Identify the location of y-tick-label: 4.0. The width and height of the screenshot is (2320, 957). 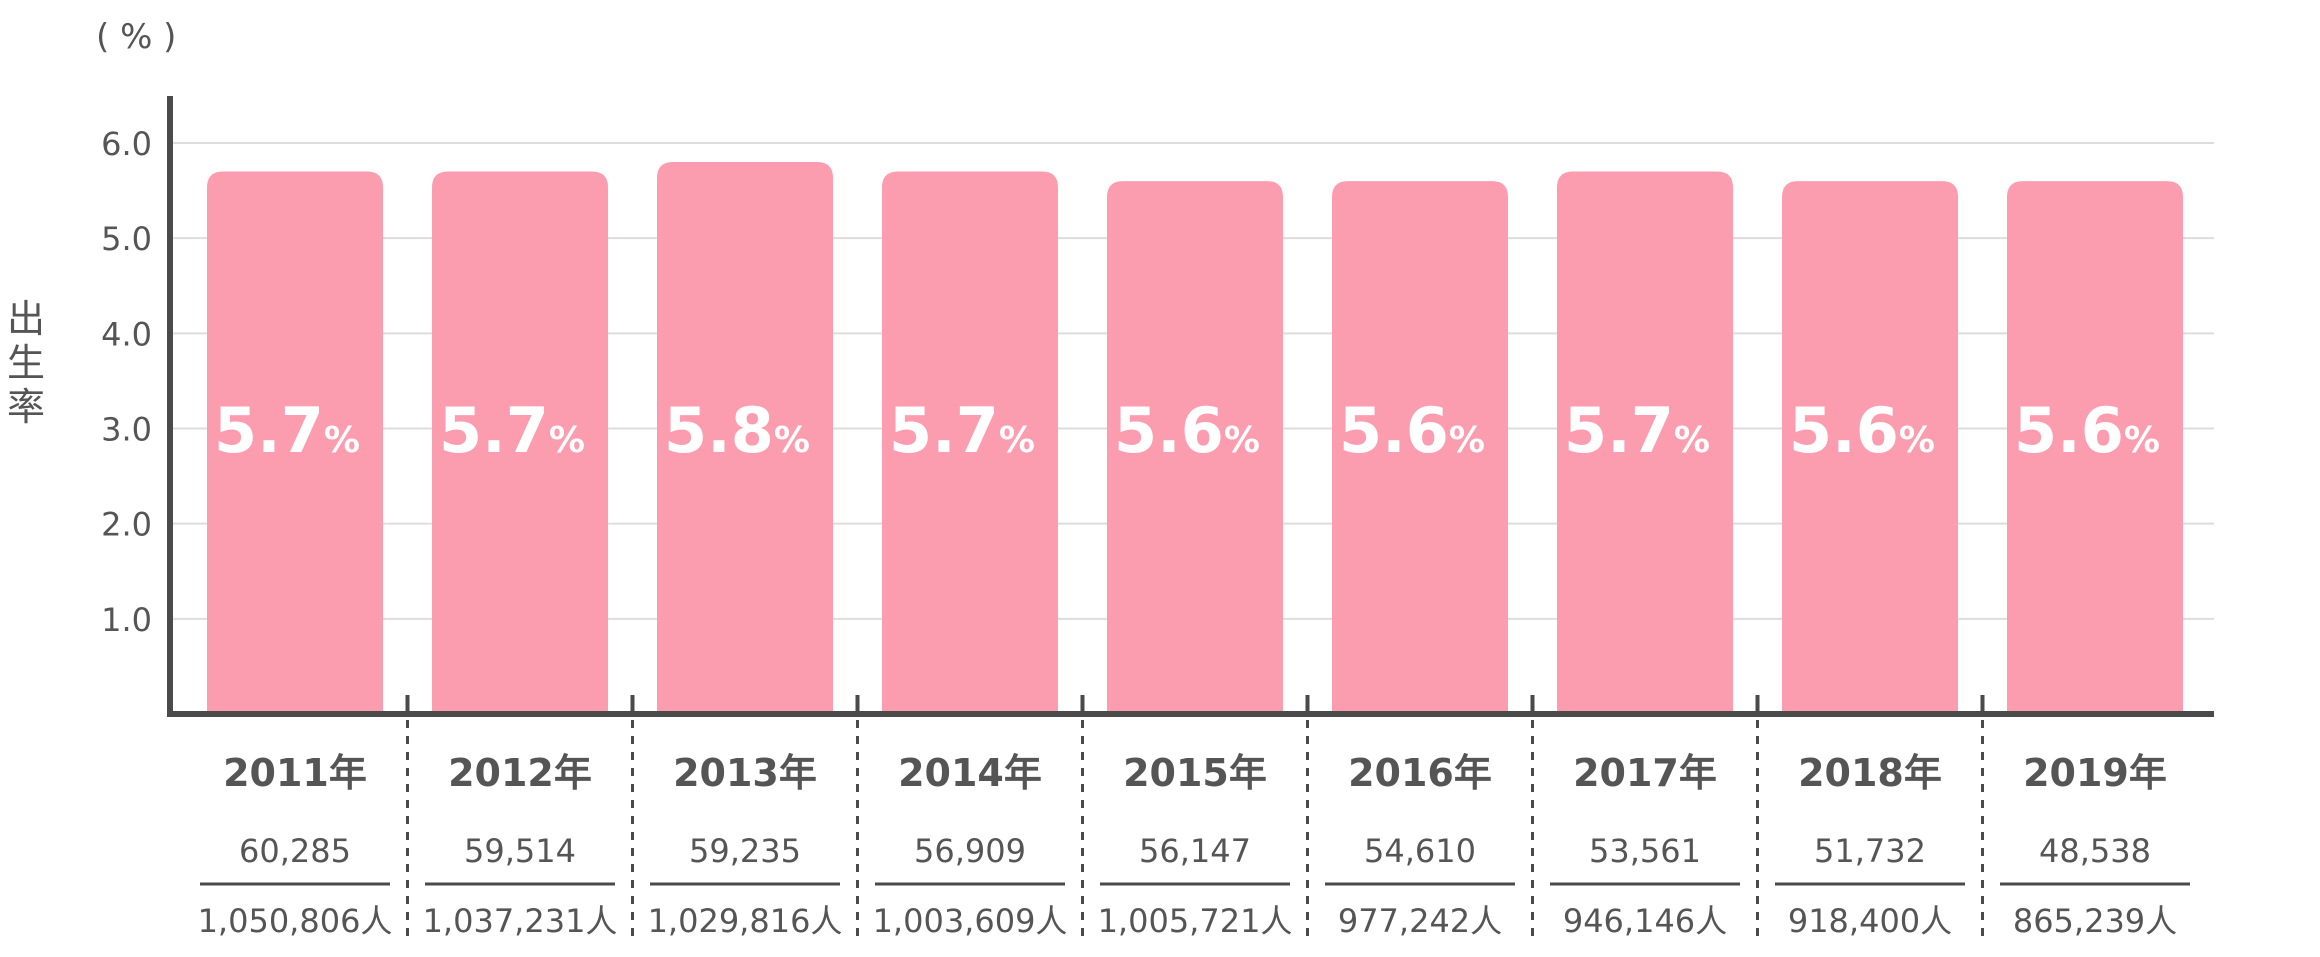
(126, 334).